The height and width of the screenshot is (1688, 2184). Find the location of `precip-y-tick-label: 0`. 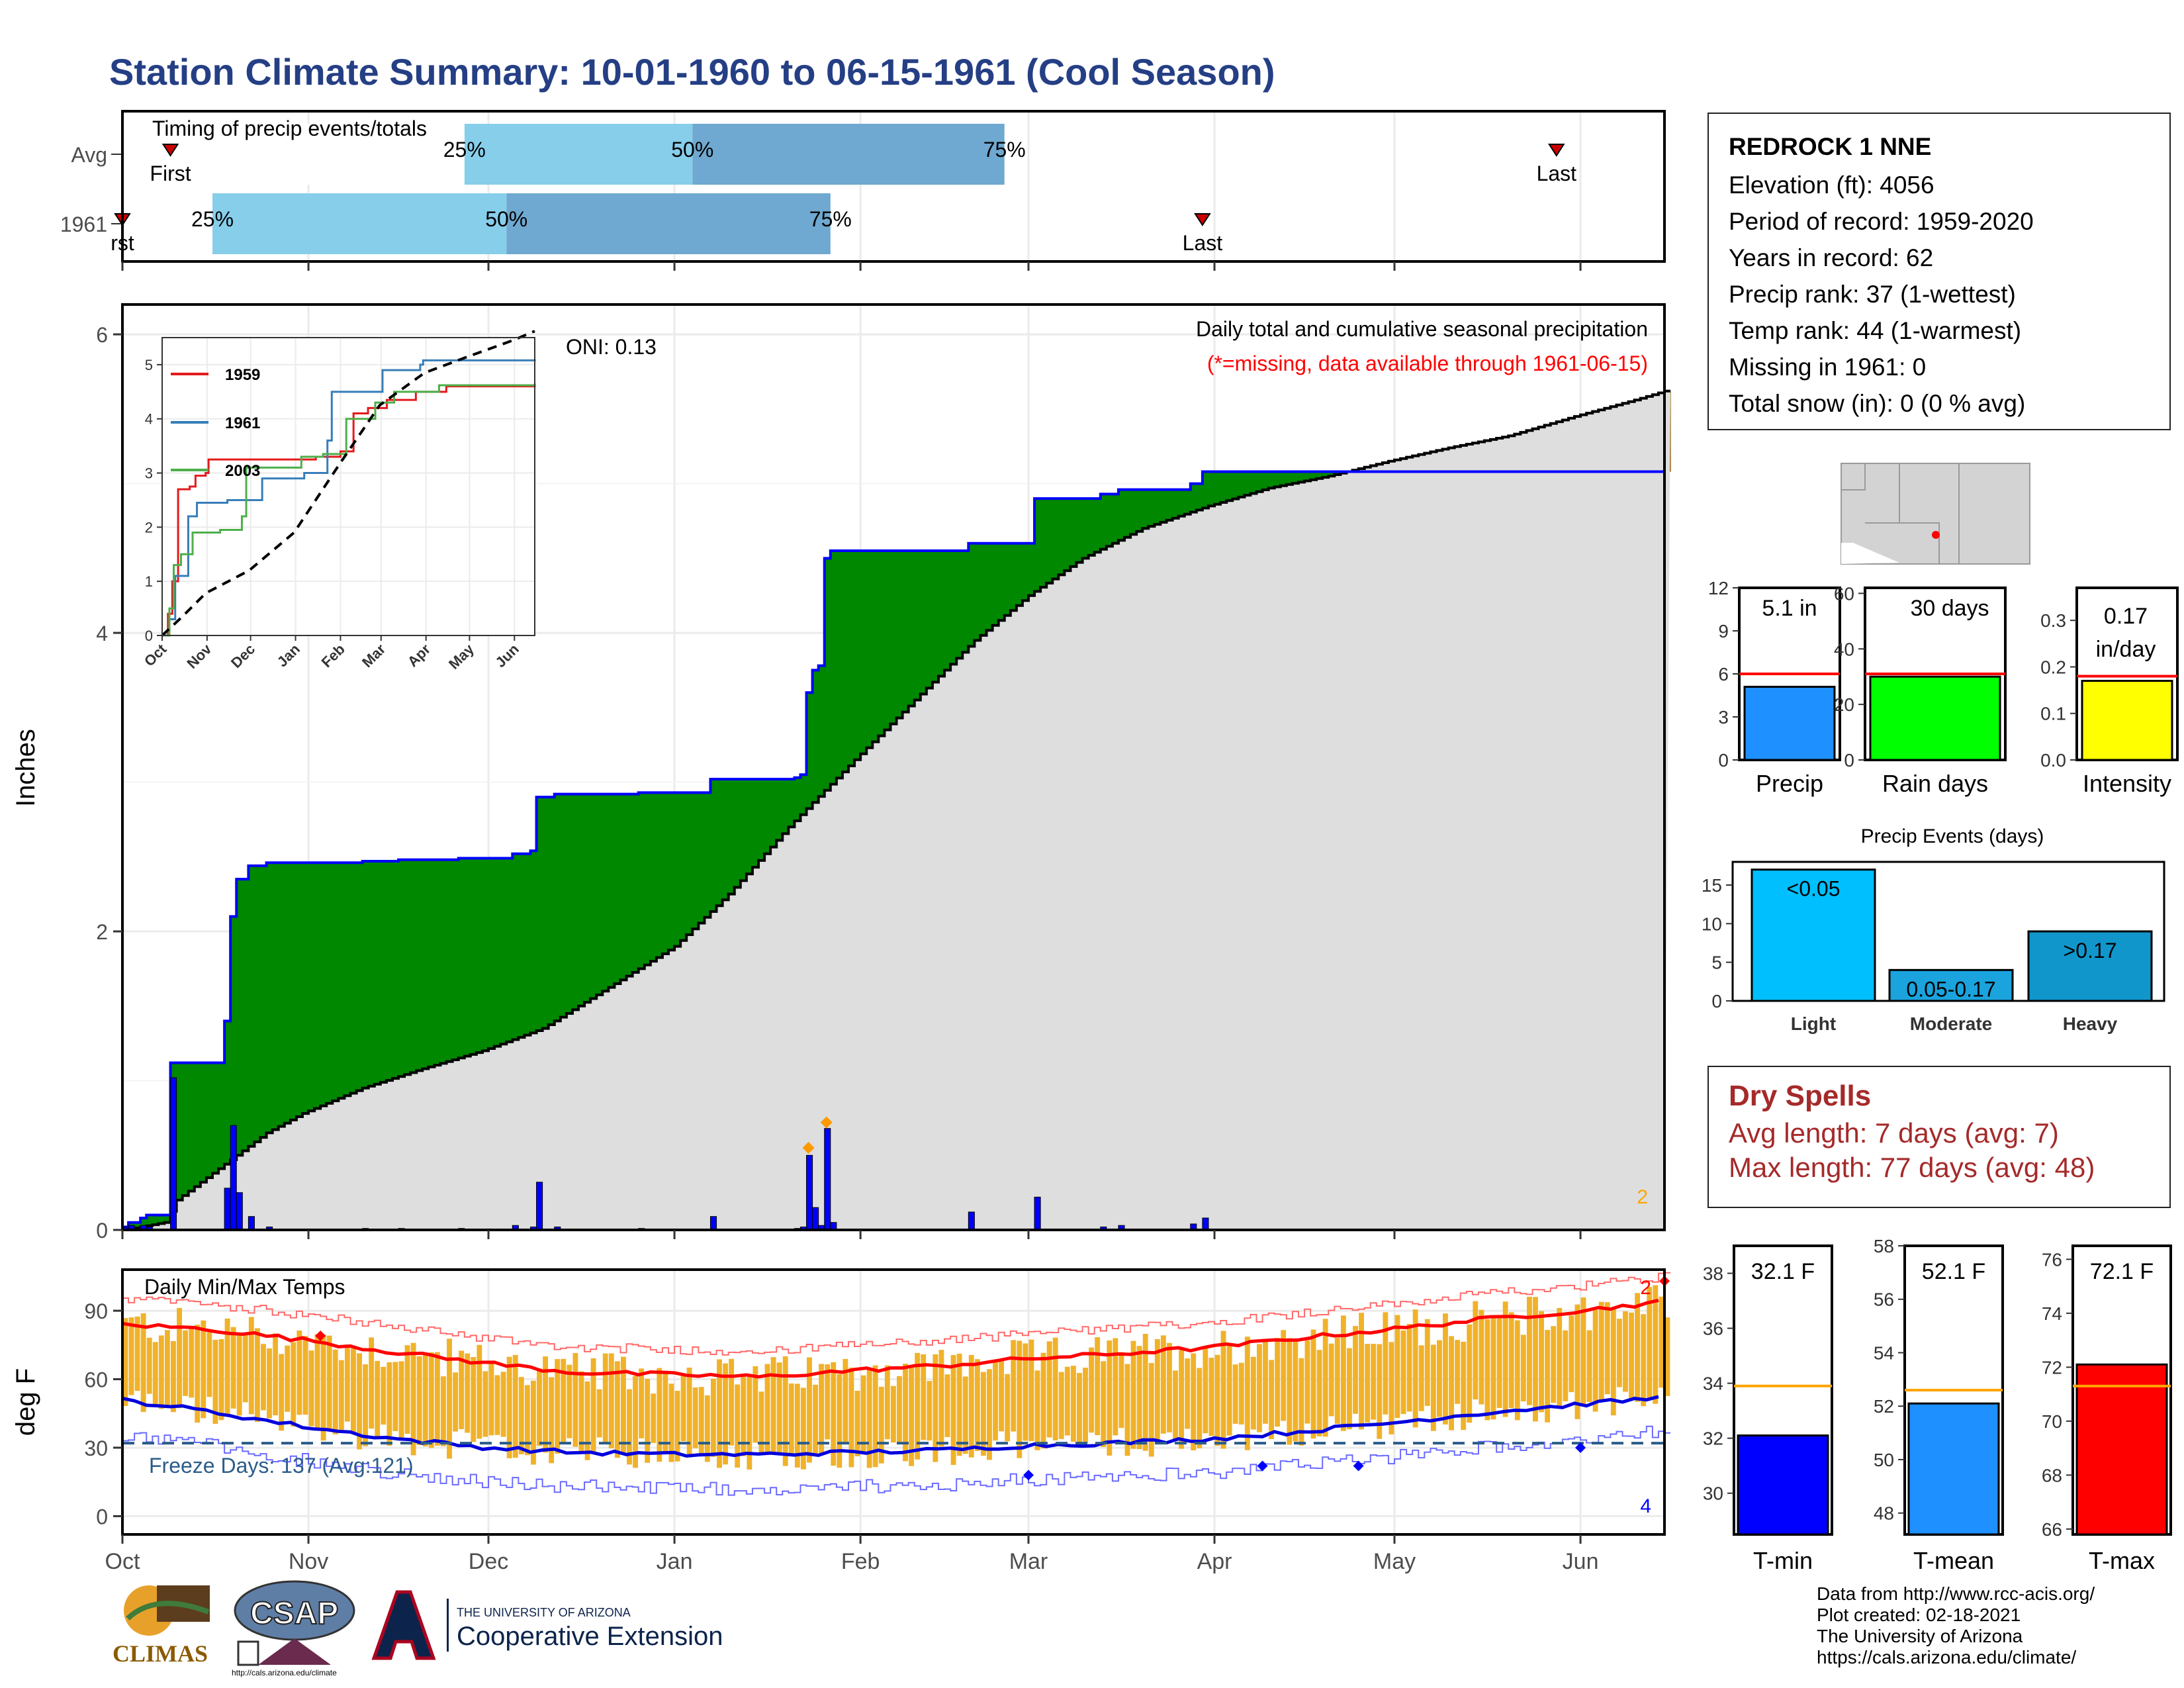

precip-y-tick-label: 0 is located at coordinates (102, 1231).